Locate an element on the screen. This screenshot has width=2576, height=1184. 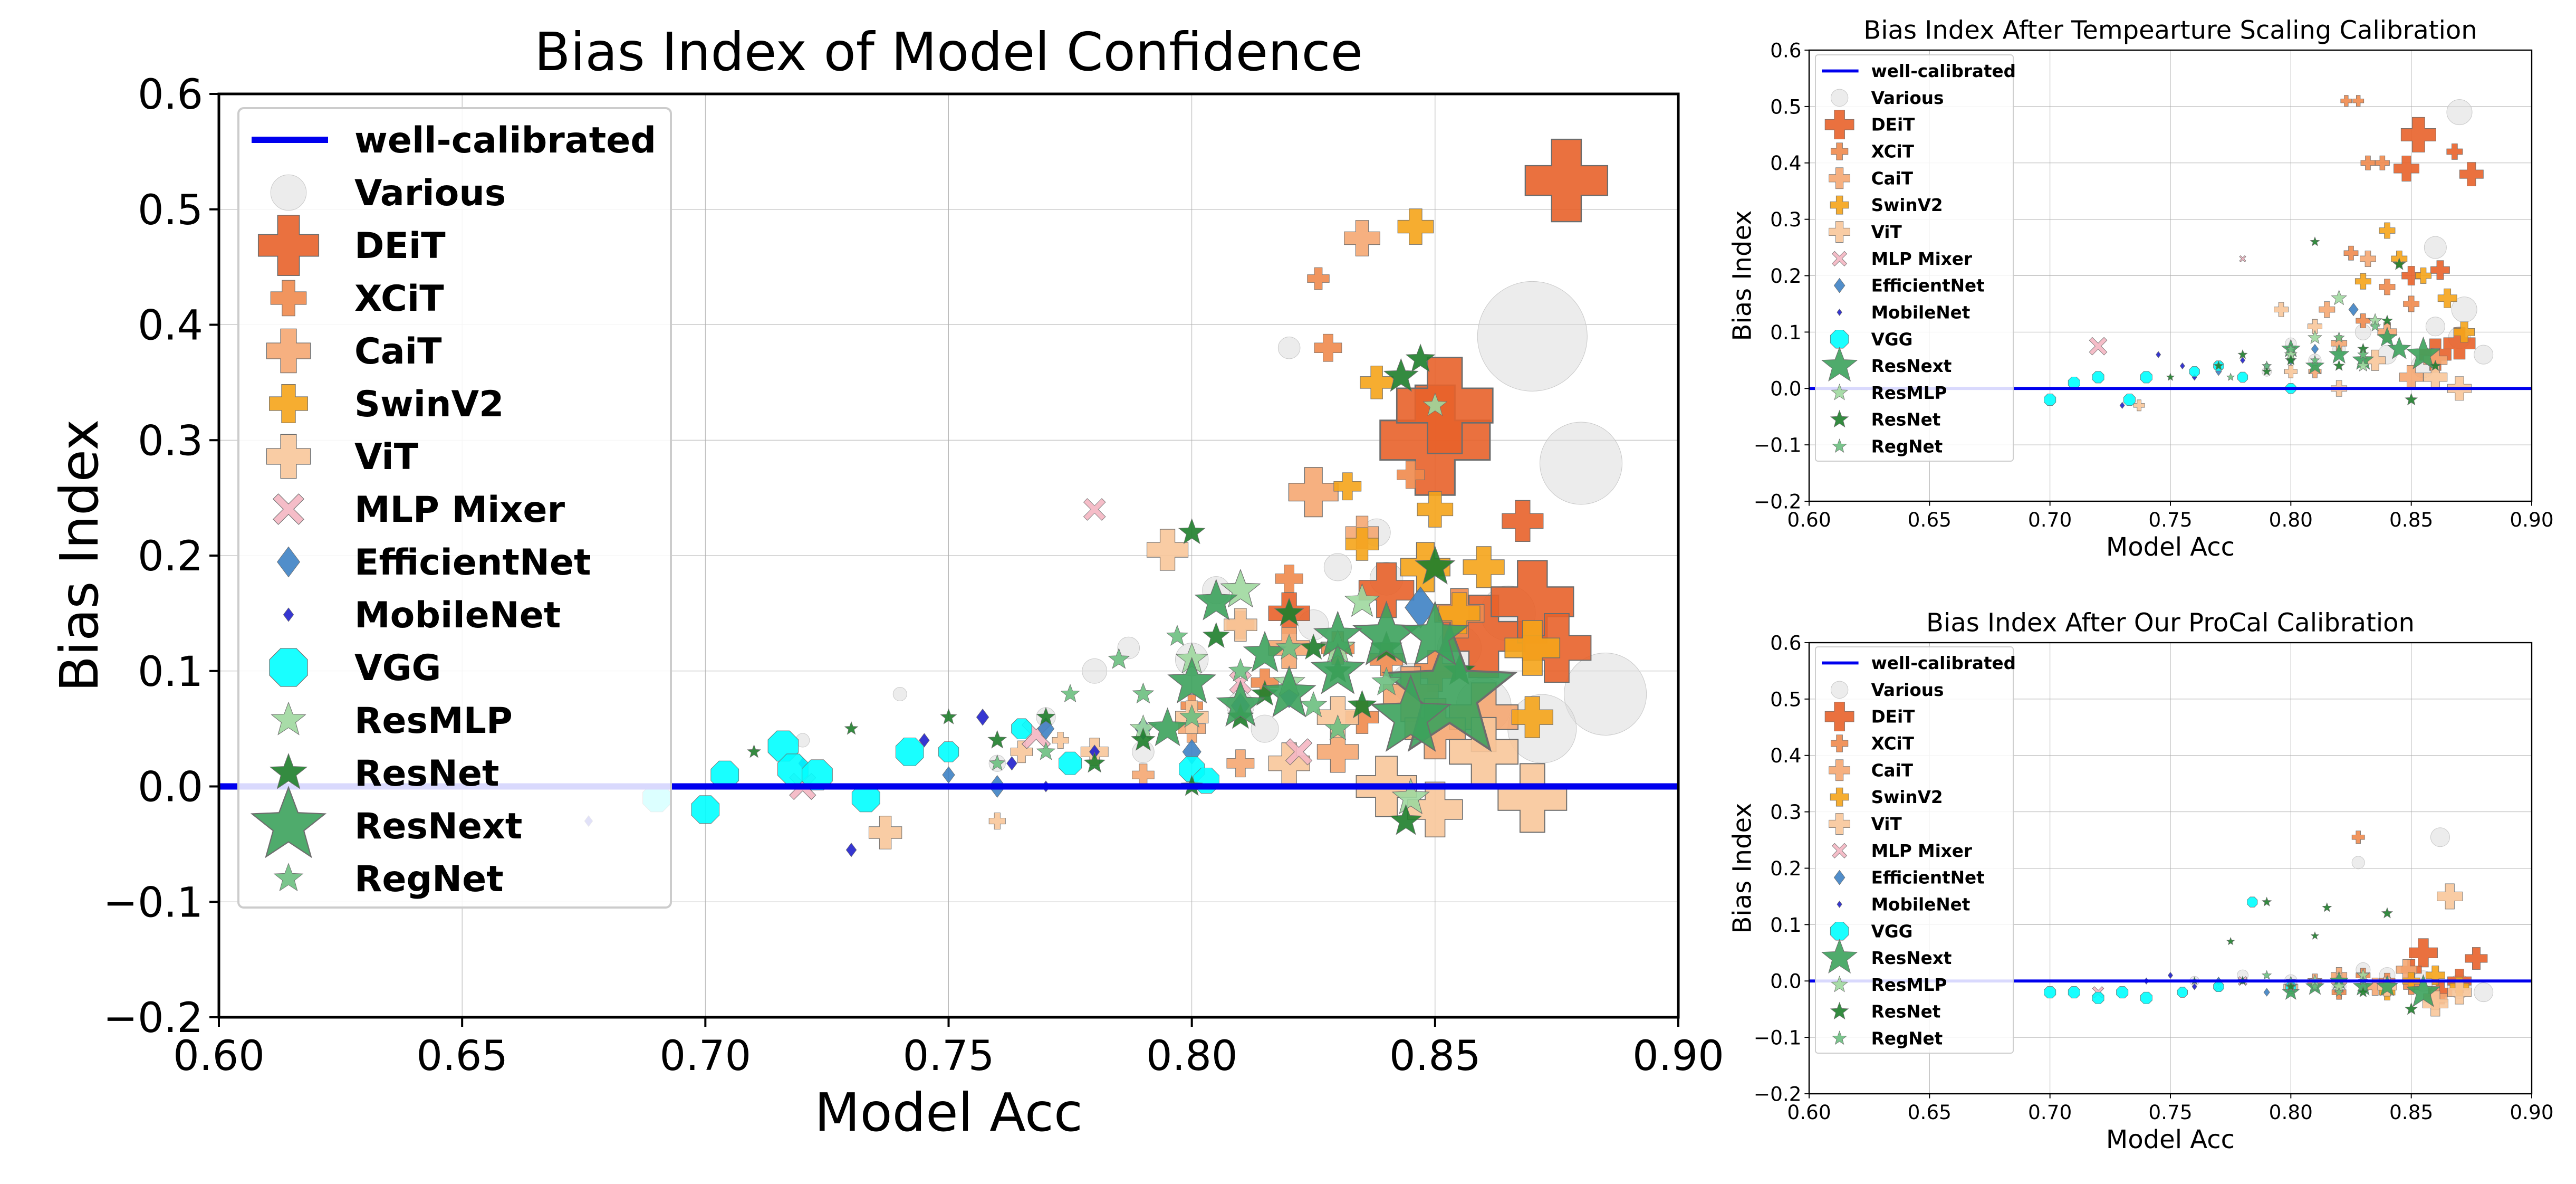
point-cait is located at coordinates (2327, 309).